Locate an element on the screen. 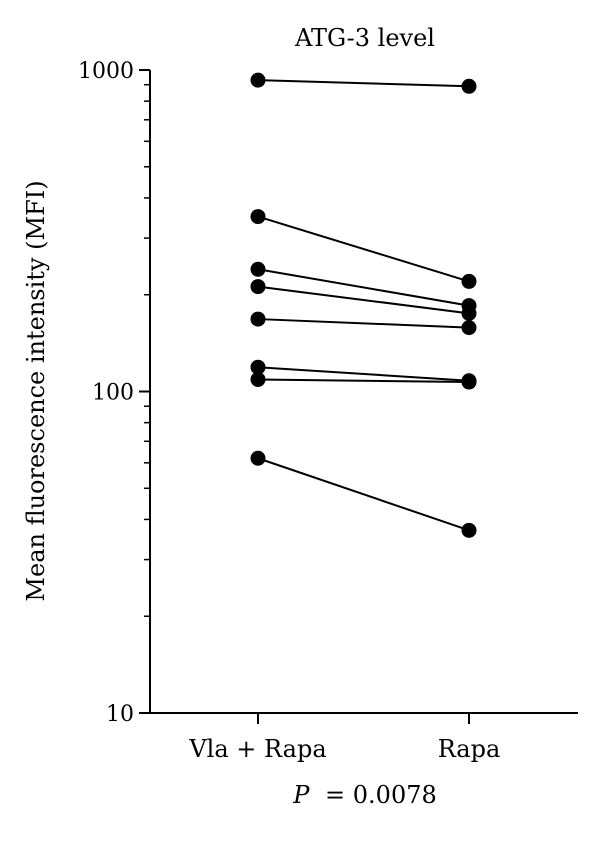 The image size is (600, 850). chart-title: ATG-3 level is located at coordinates (364, 38).